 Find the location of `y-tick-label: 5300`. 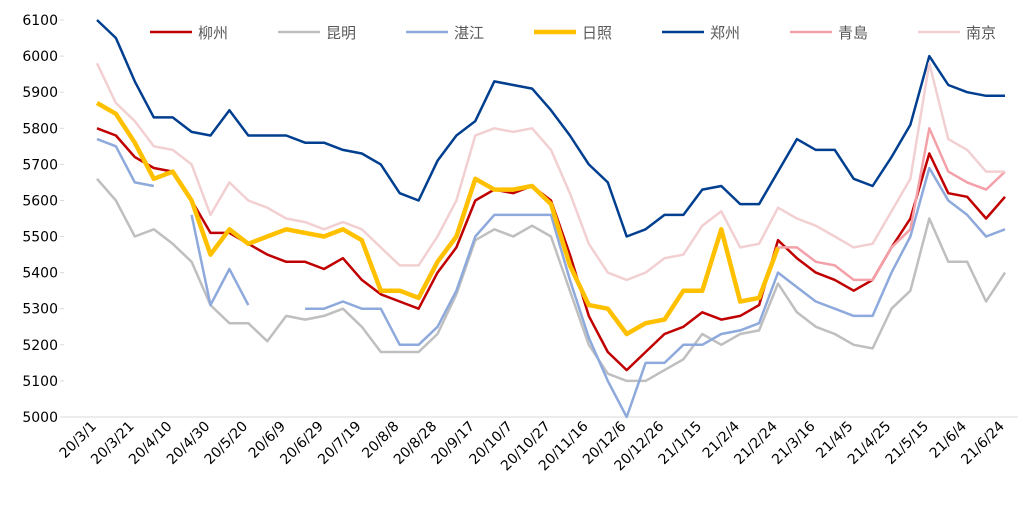

y-tick-label: 5300 is located at coordinates (40, 310).